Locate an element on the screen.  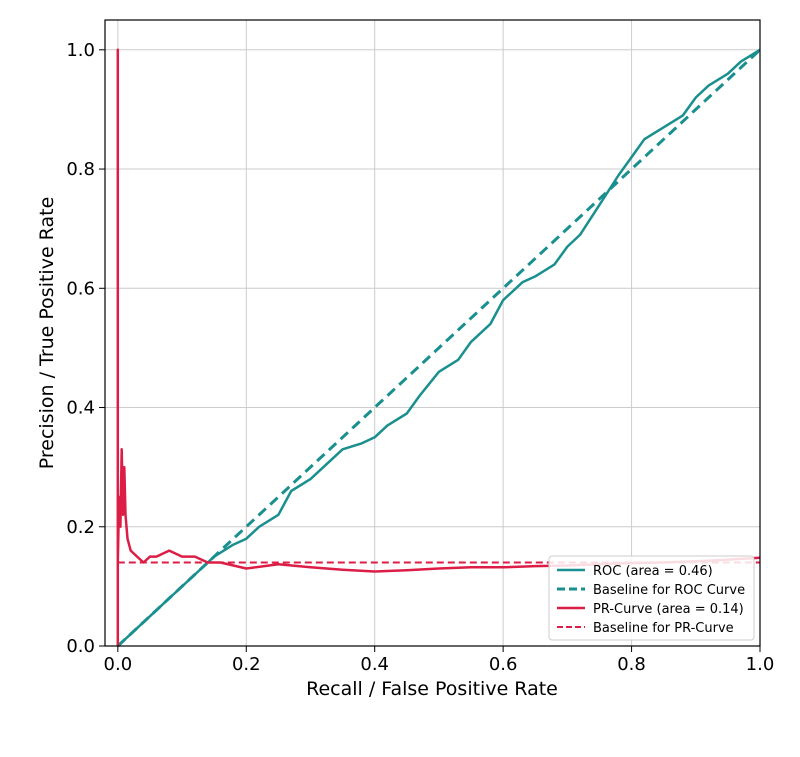
x-tick-label: 1.0 is located at coordinates (760, 664).